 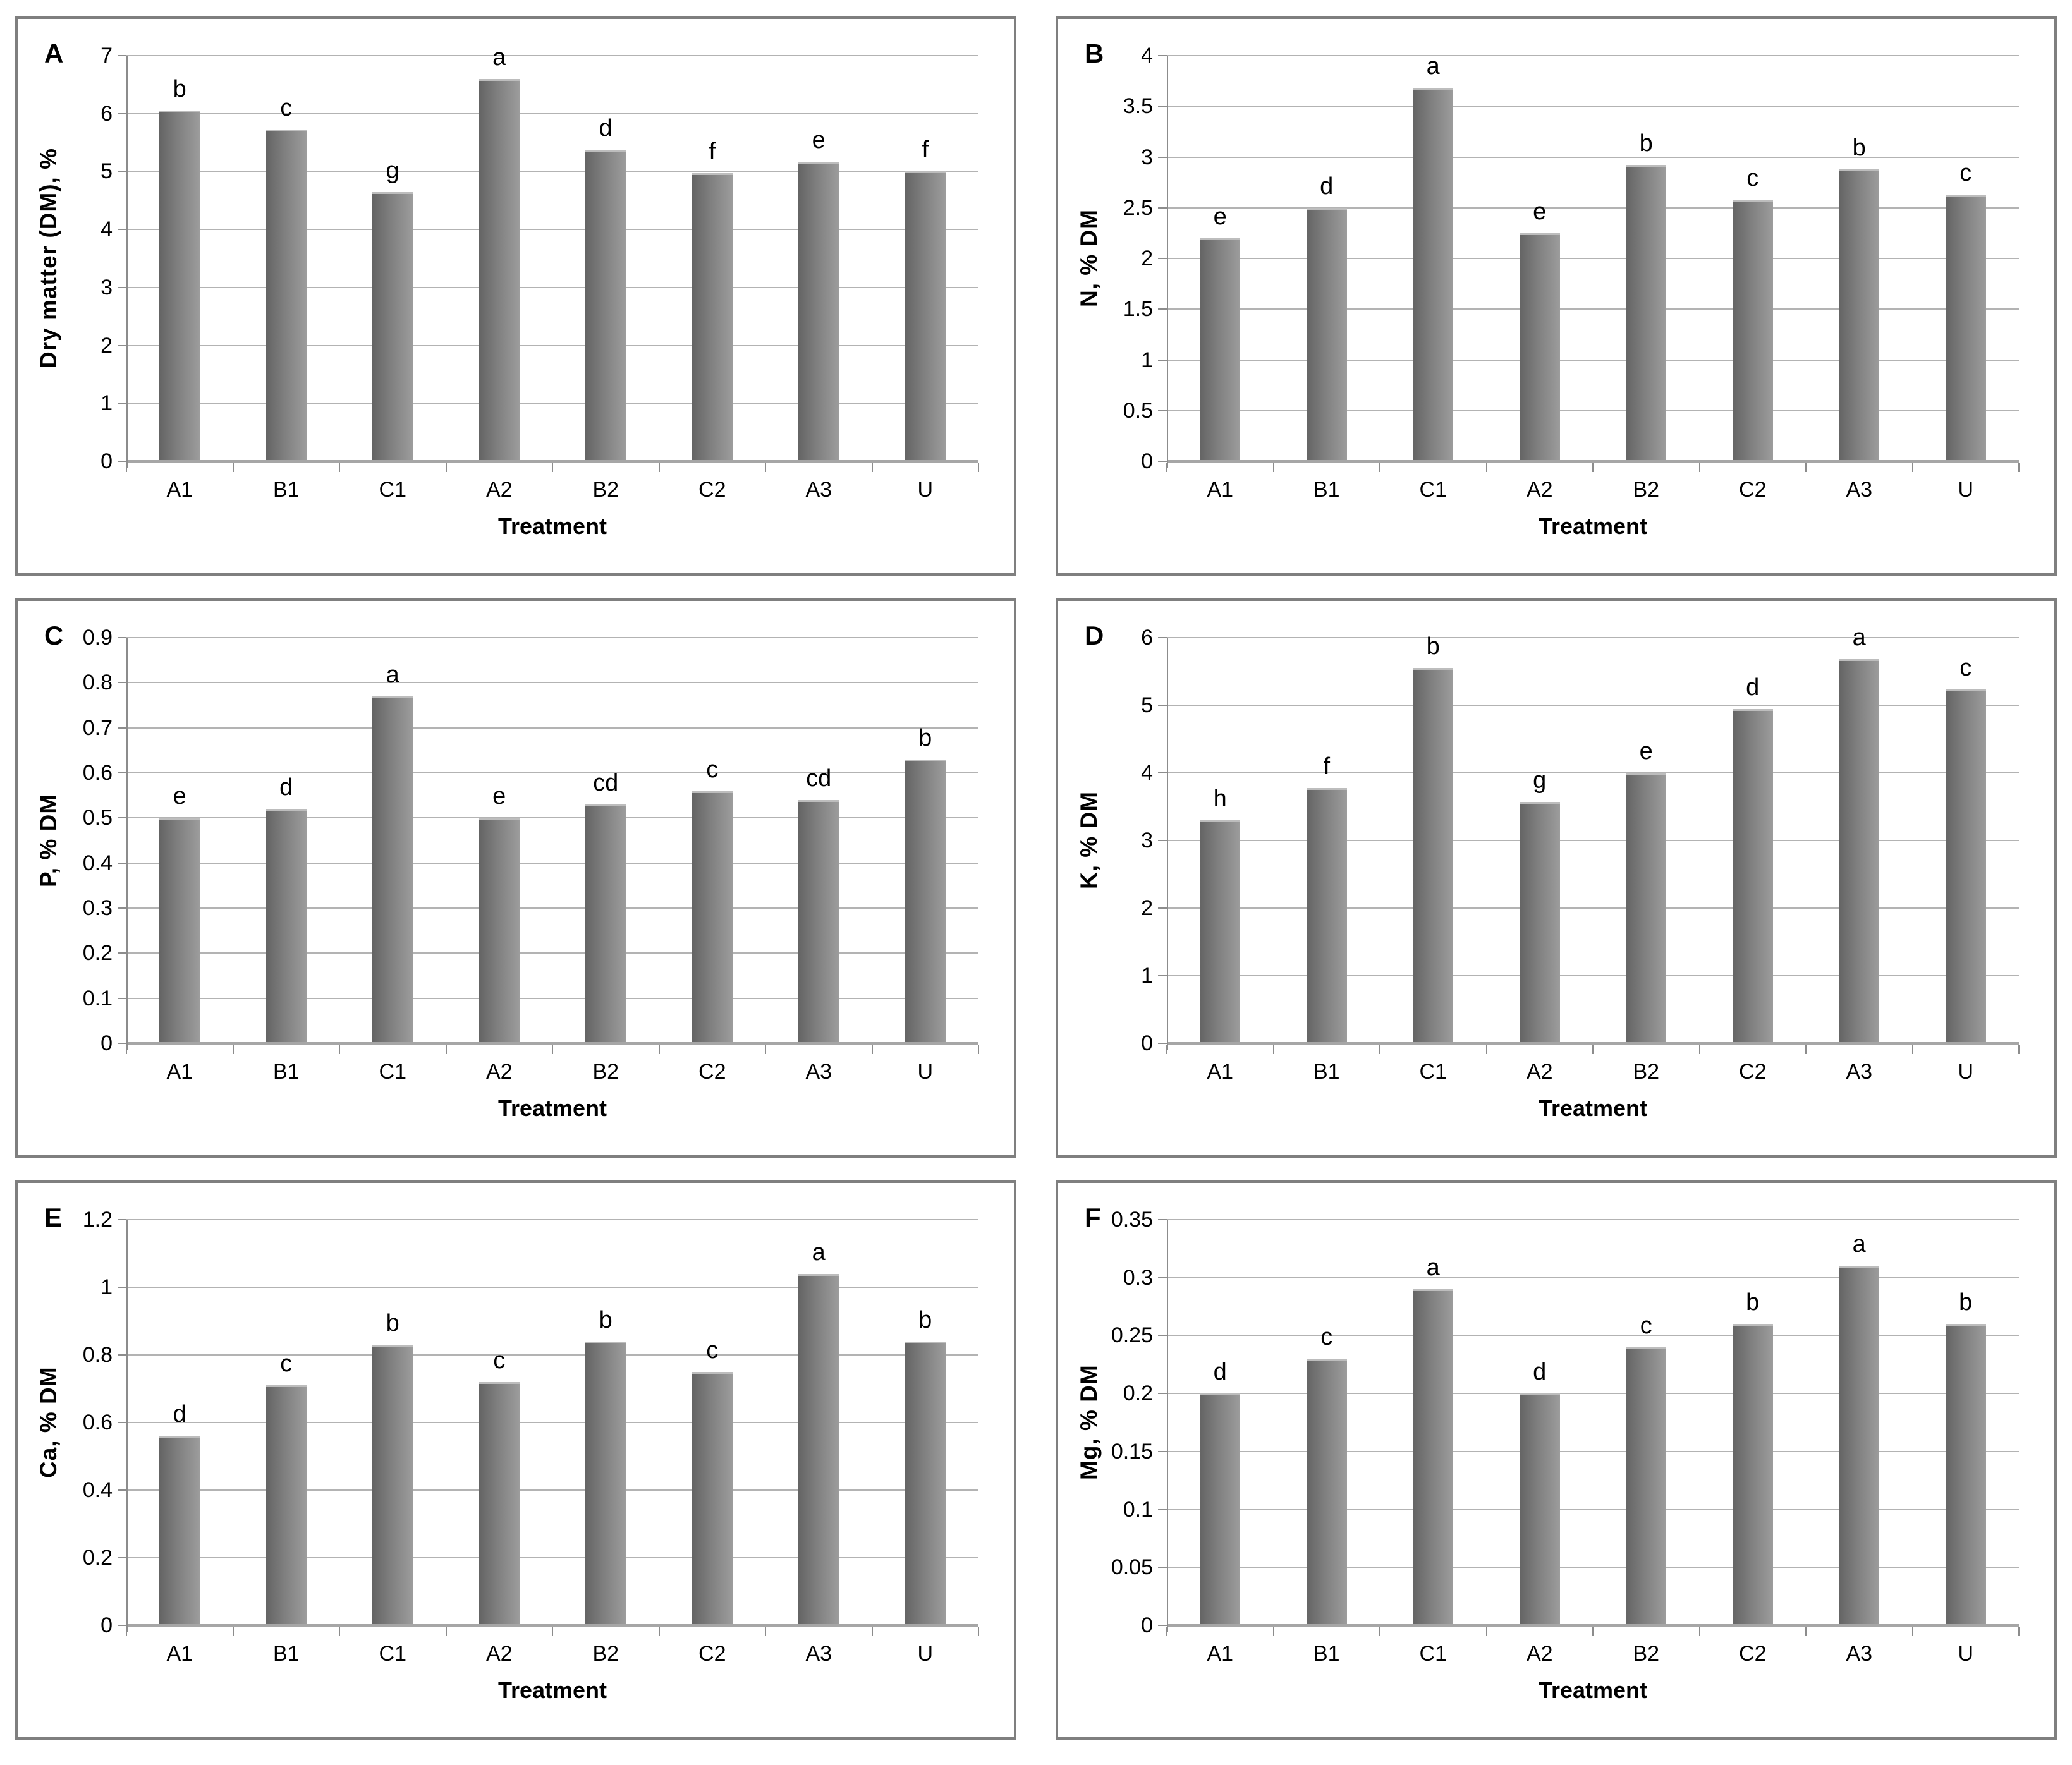 What do you see at coordinates (1094, 53) in the screenshot?
I see `panel-letter: B` at bounding box center [1094, 53].